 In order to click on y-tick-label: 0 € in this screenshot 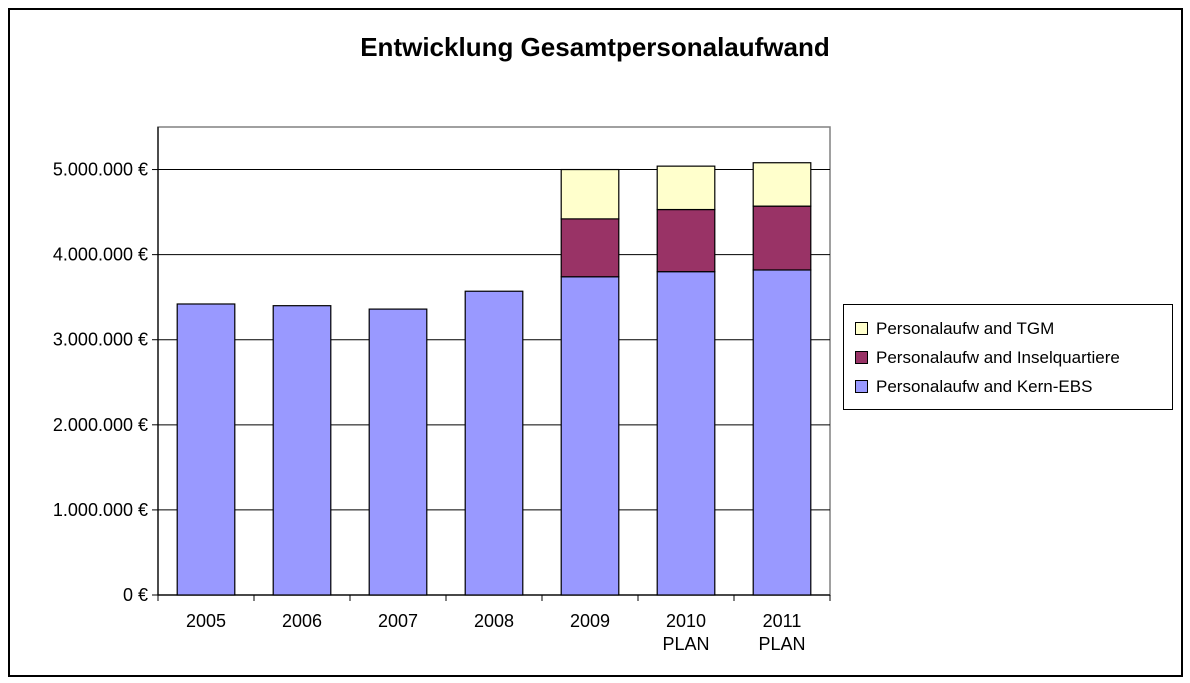, I will do `click(135, 595)`.